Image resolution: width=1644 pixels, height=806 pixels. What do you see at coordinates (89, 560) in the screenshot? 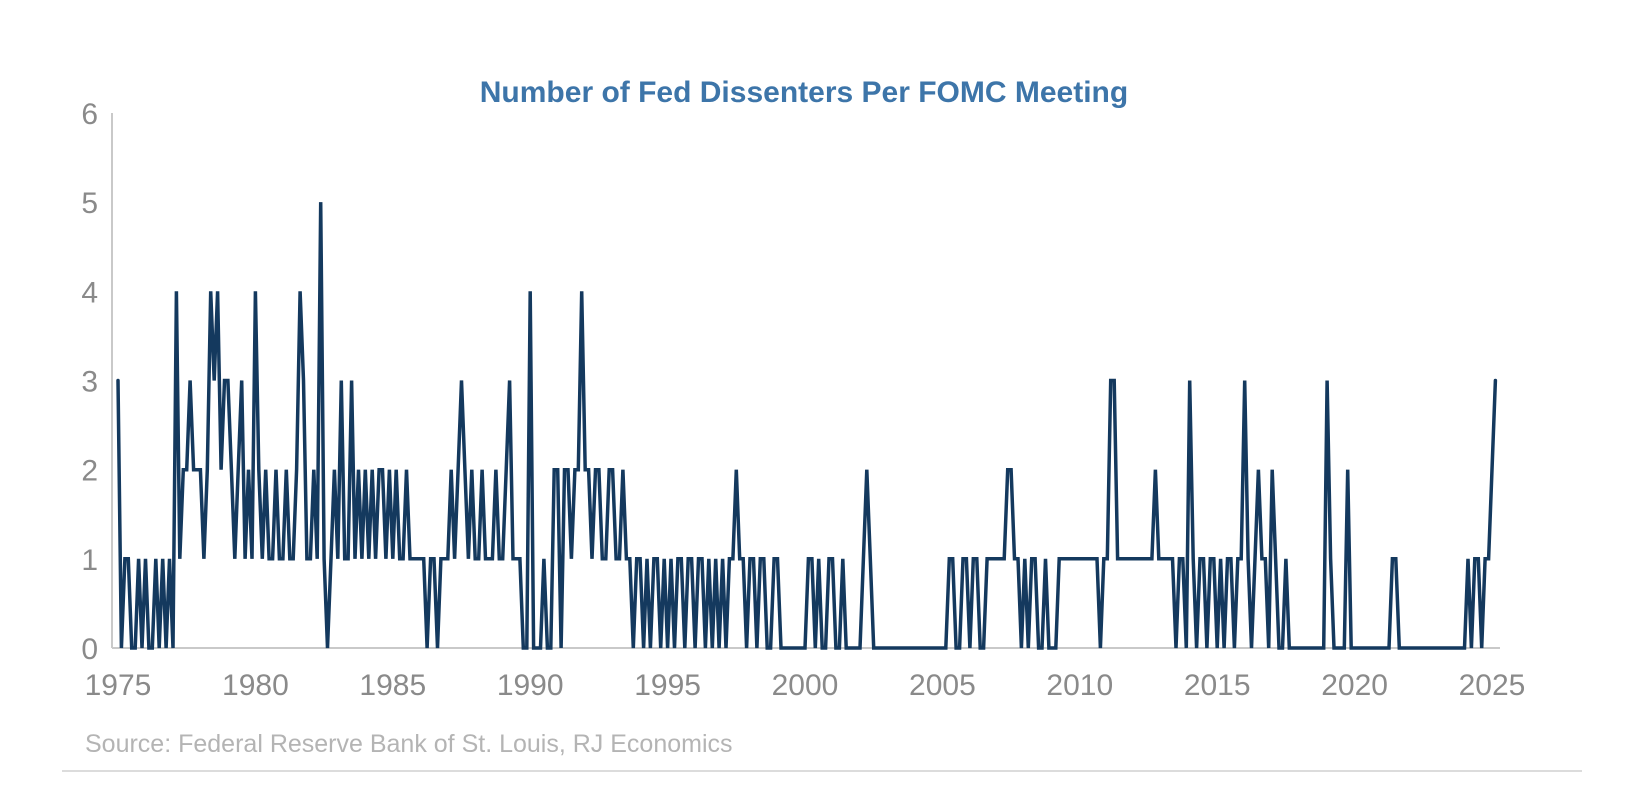
I see `y-tick-label: 1` at bounding box center [89, 560].